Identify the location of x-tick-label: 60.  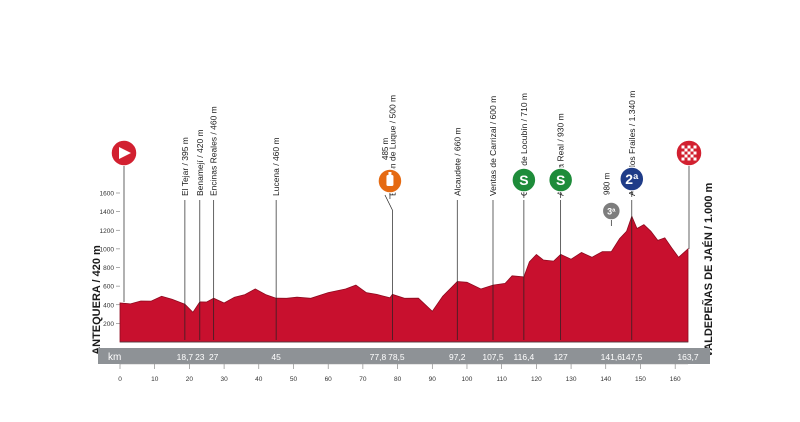
(329, 379).